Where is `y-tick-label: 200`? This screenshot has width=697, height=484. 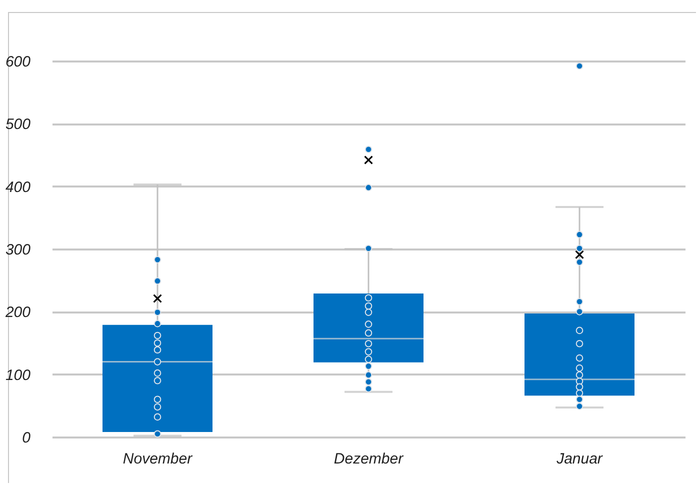
y-tick-label: 200 is located at coordinates (18, 313).